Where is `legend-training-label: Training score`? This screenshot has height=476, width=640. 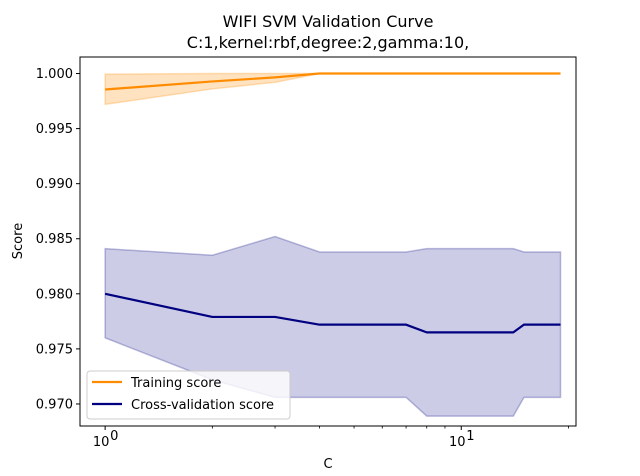 legend-training-label: Training score is located at coordinates (175, 383).